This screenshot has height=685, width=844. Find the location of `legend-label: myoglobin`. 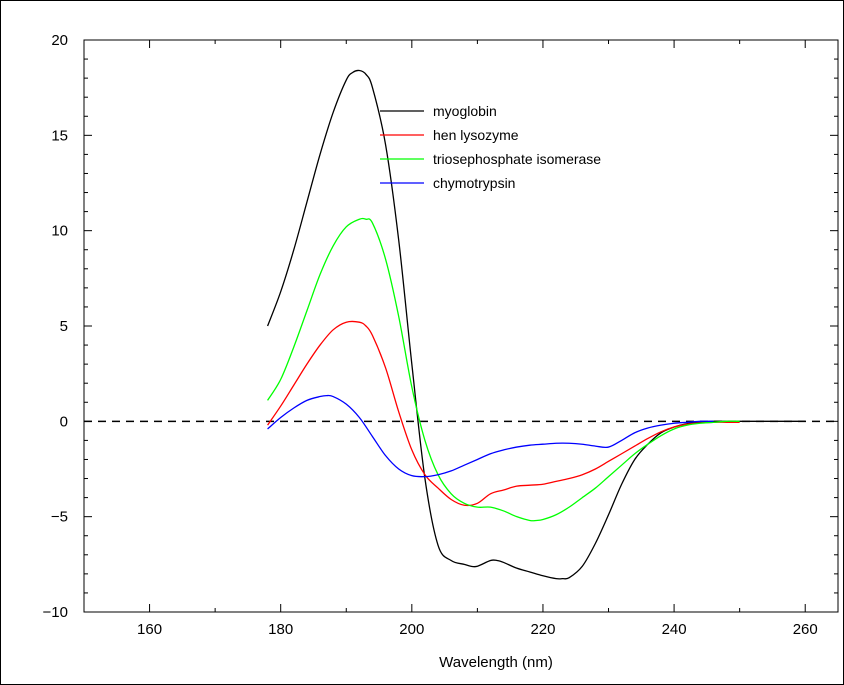

legend-label: myoglobin is located at coordinates (465, 111).